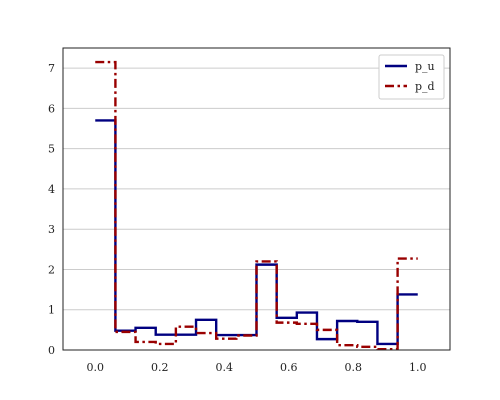 This screenshot has width=500, height=400. I want to click on y-tick-label: 2, so click(51, 269).